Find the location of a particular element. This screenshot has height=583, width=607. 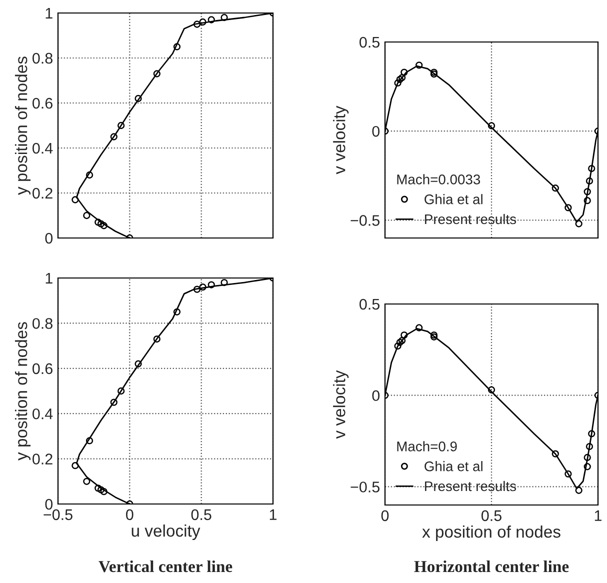

text: Vertical center line is located at coordinates (165, 566).